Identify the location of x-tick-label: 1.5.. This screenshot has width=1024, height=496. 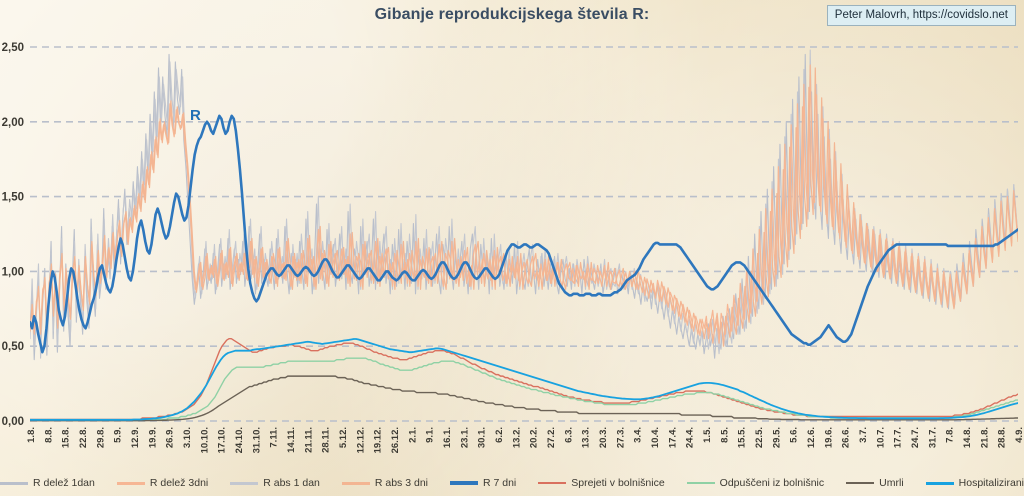
(707, 435).